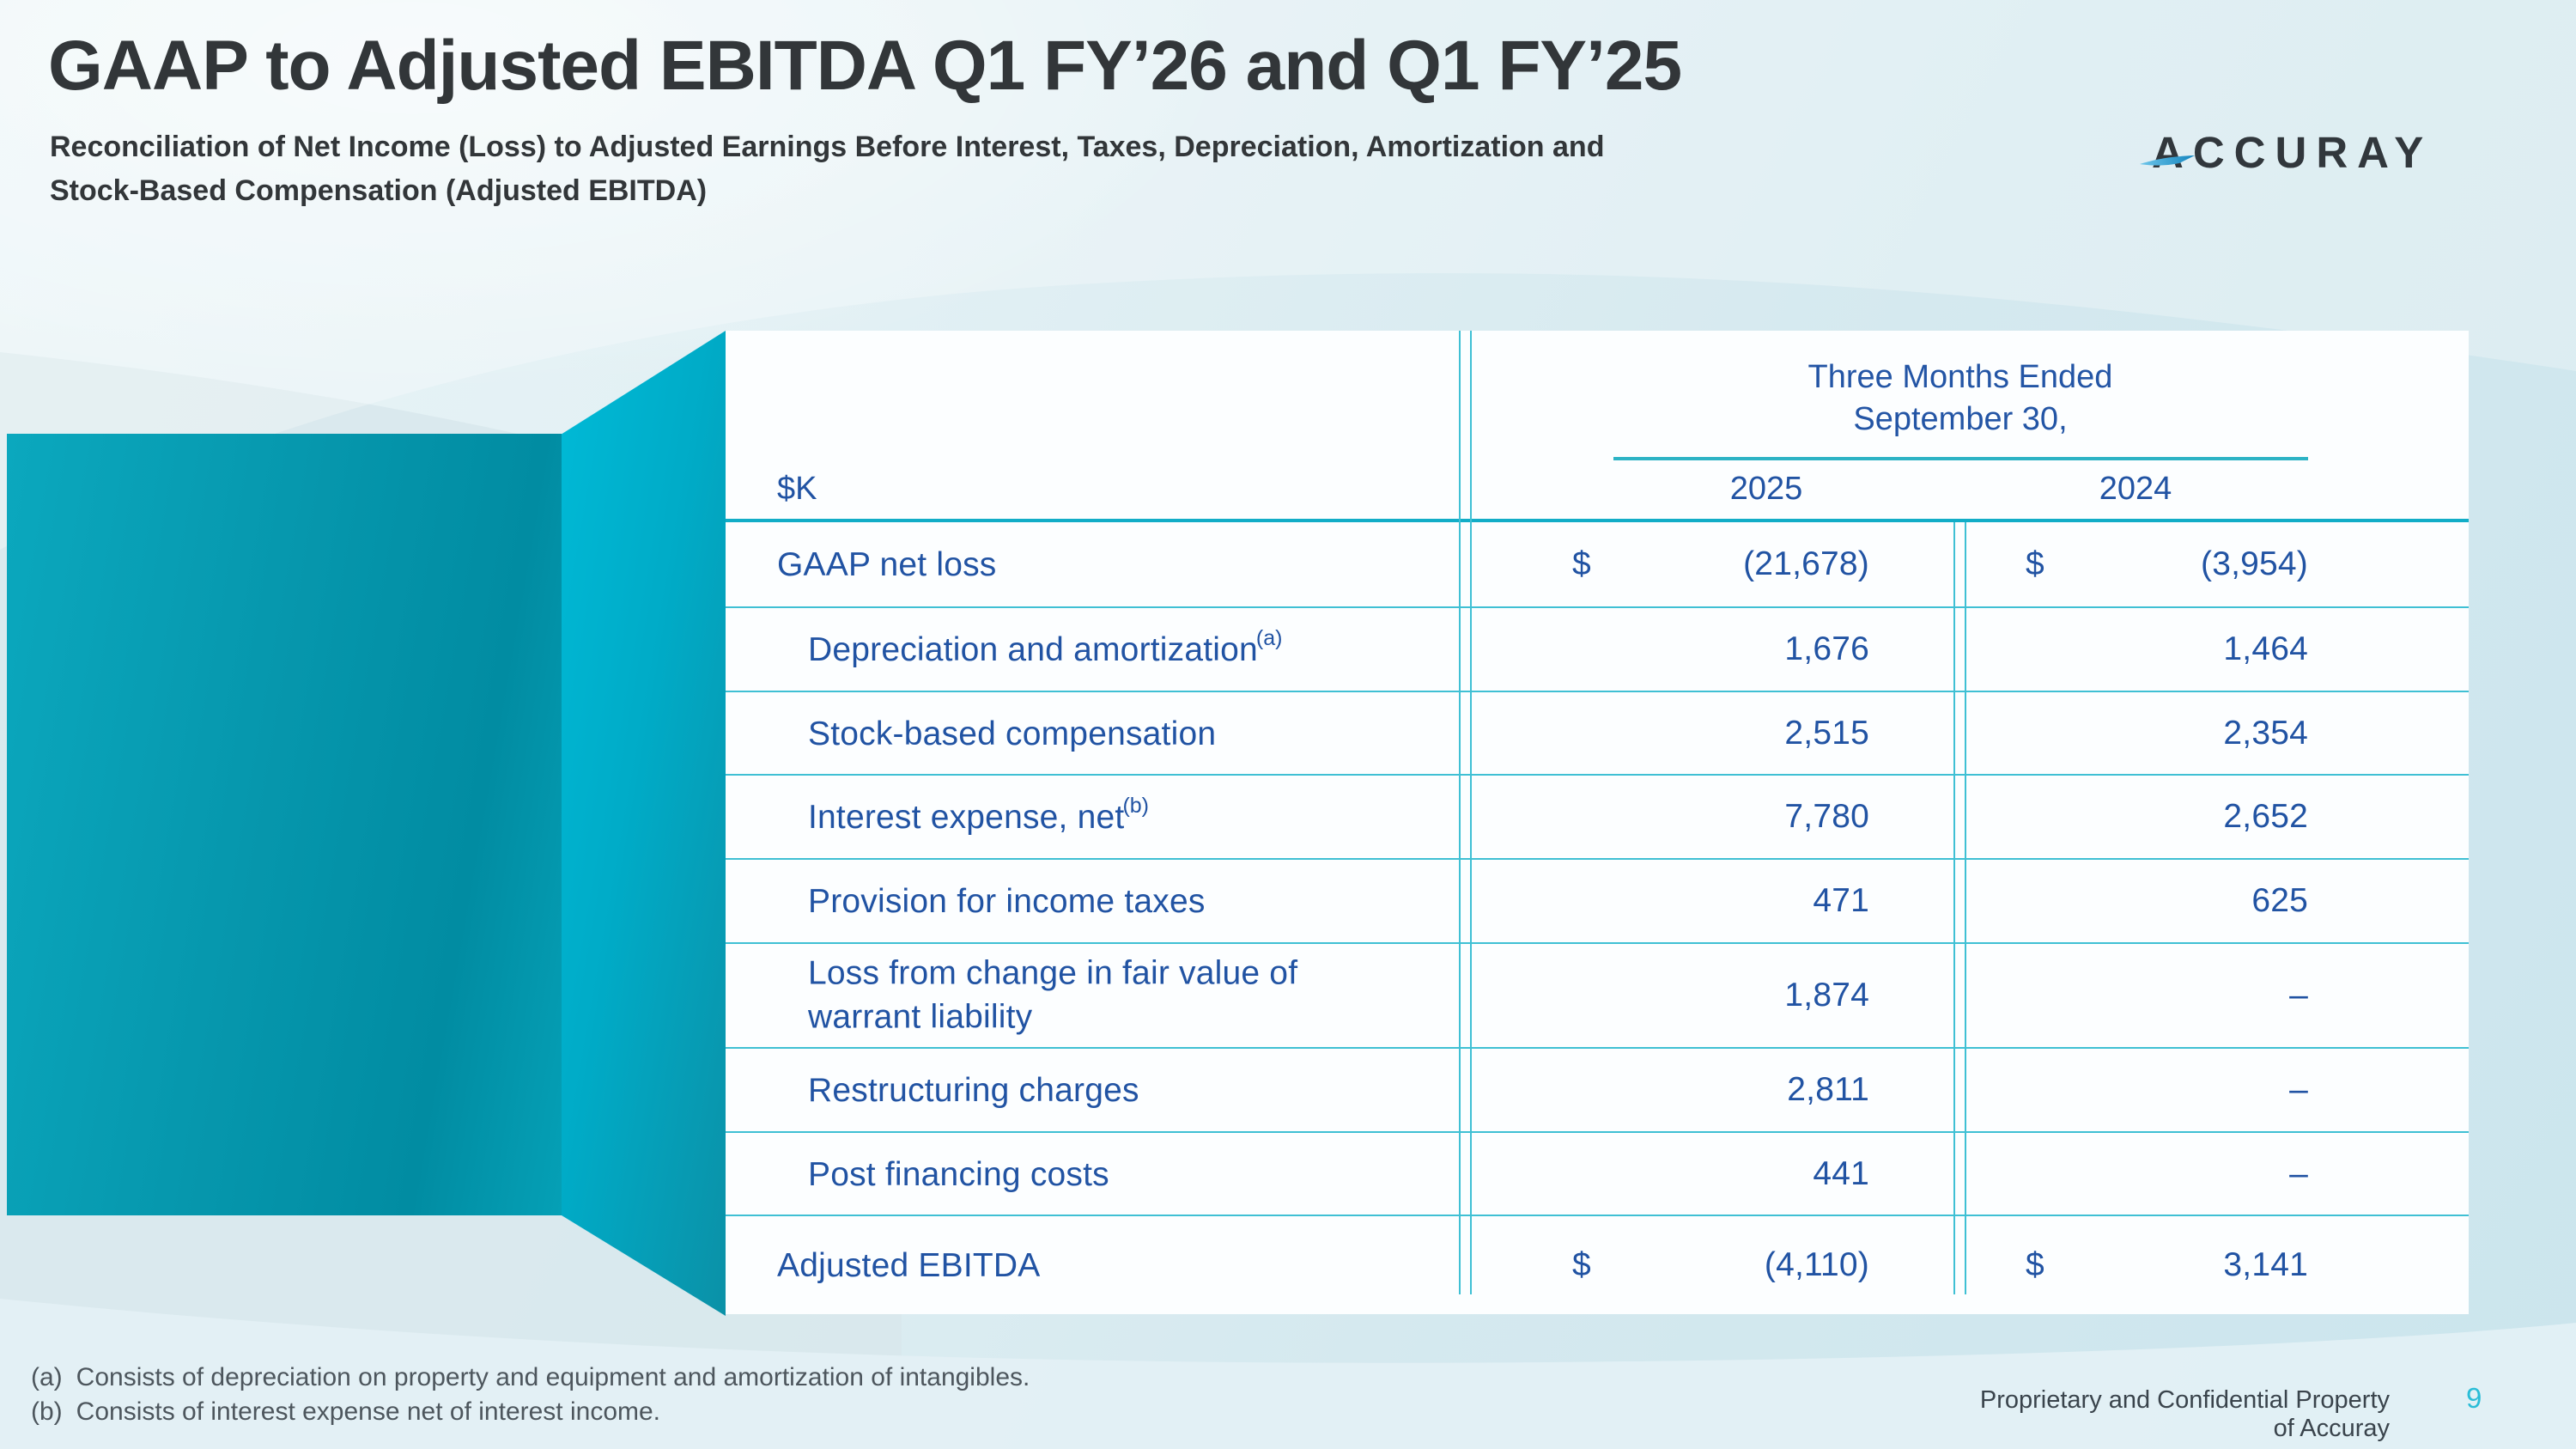 This screenshot has height=1449, width=2576. I want to click on column-header-2025: 2025, so click(1766, 489).